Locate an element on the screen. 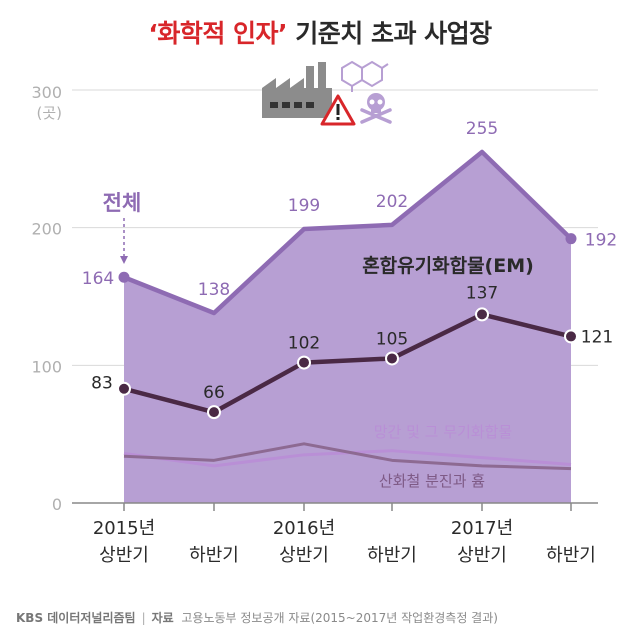 The height and width of the screenshot is (640, 640). footer-source-text: 고용노동부 정보공개 자료(2015~2017년 작업환경측정 결과) is located at coordinates (339, 618).